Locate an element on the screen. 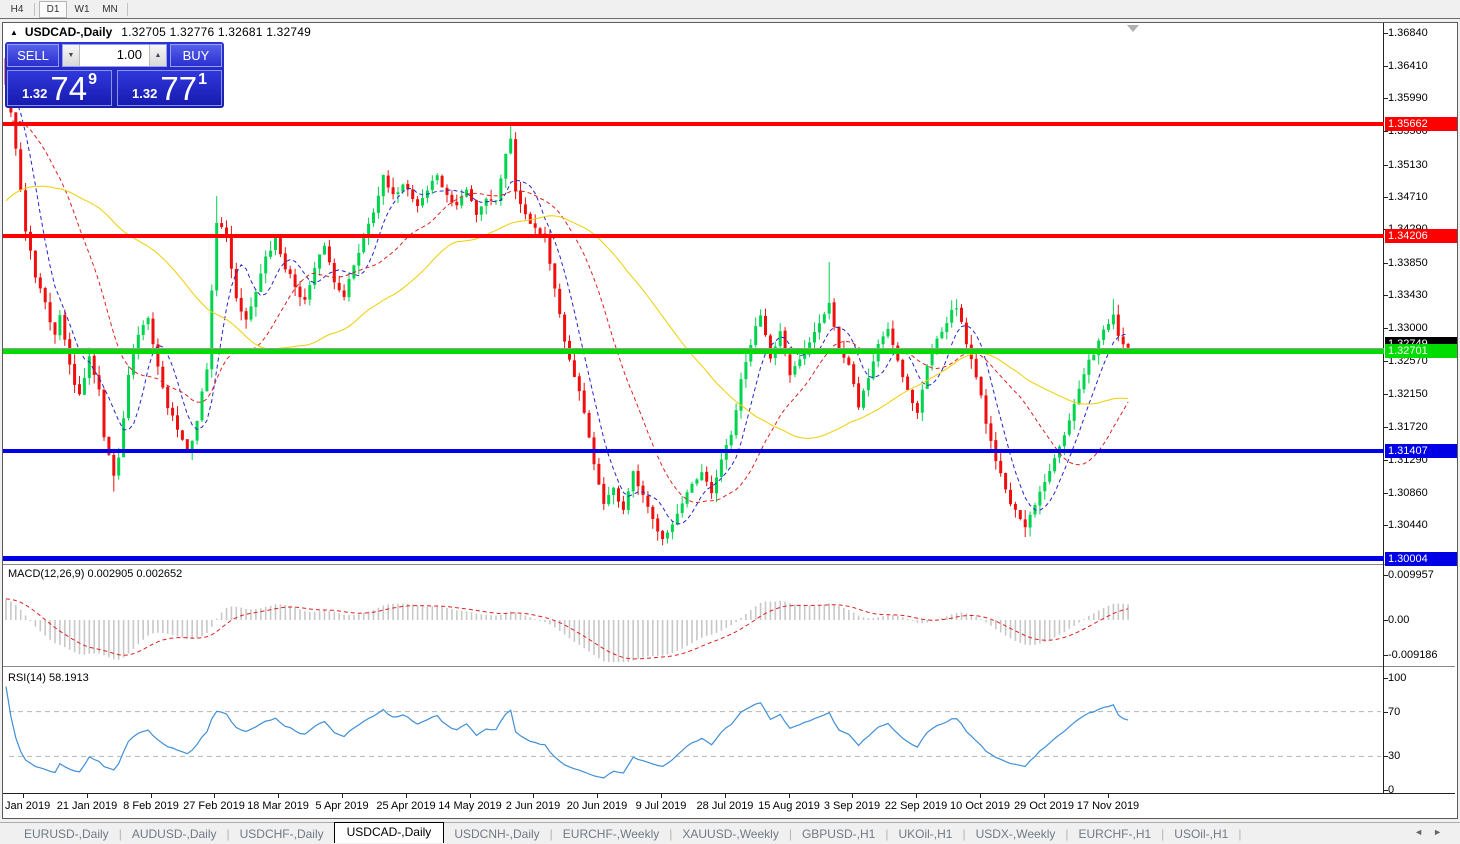 The image size is (1460, 844). price-tick-label: 1.34710 is located at coordinates (1408, 197).